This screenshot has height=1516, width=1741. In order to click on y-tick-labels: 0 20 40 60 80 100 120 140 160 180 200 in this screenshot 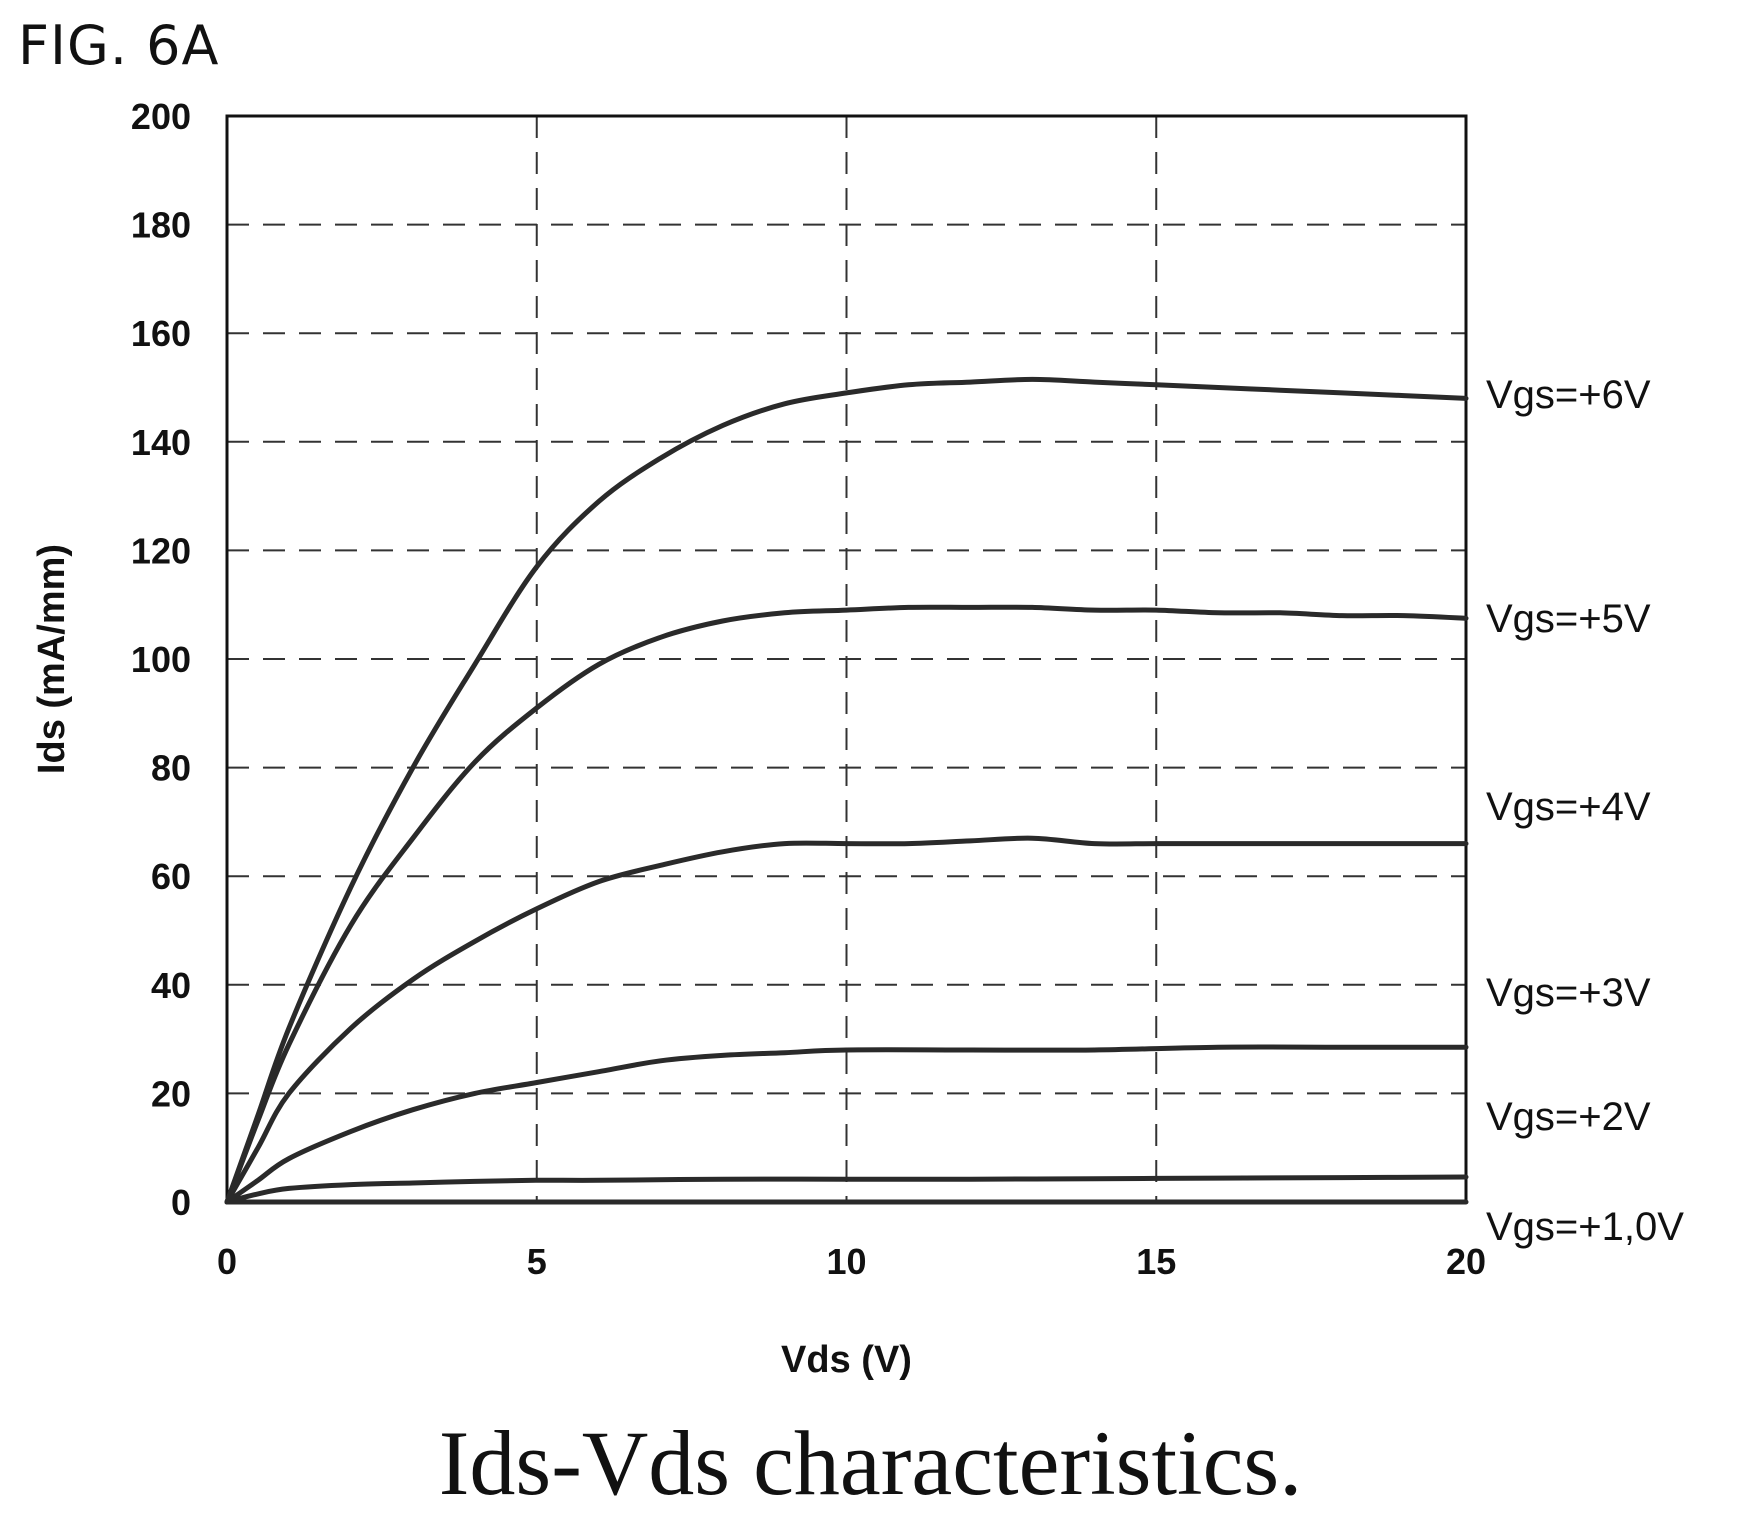, I will do `click(161, 659)`.